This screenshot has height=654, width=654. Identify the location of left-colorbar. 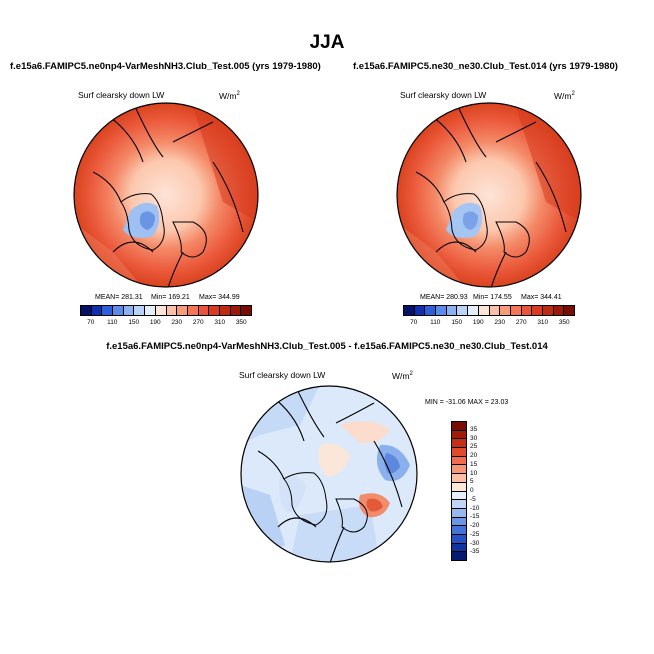
(166, 310).